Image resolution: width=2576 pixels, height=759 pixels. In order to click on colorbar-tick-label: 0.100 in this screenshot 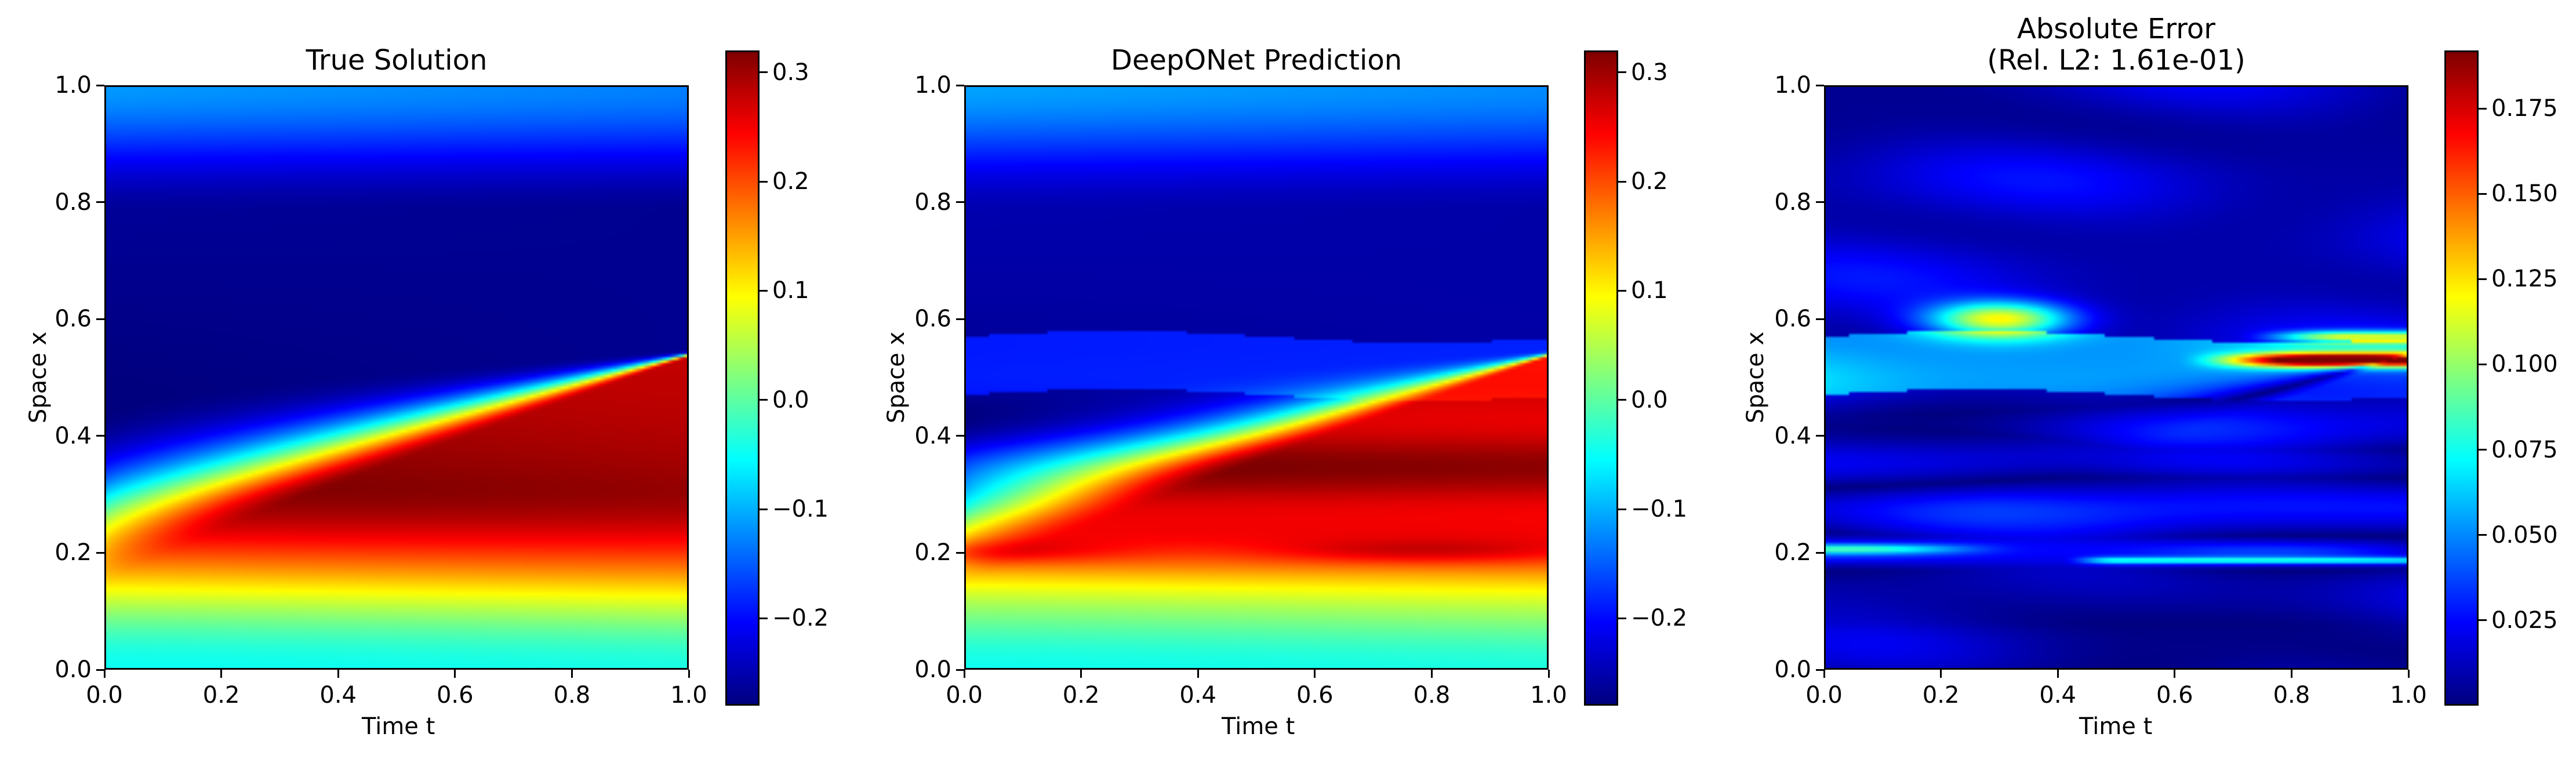, I will do `click(2524, 365)`.